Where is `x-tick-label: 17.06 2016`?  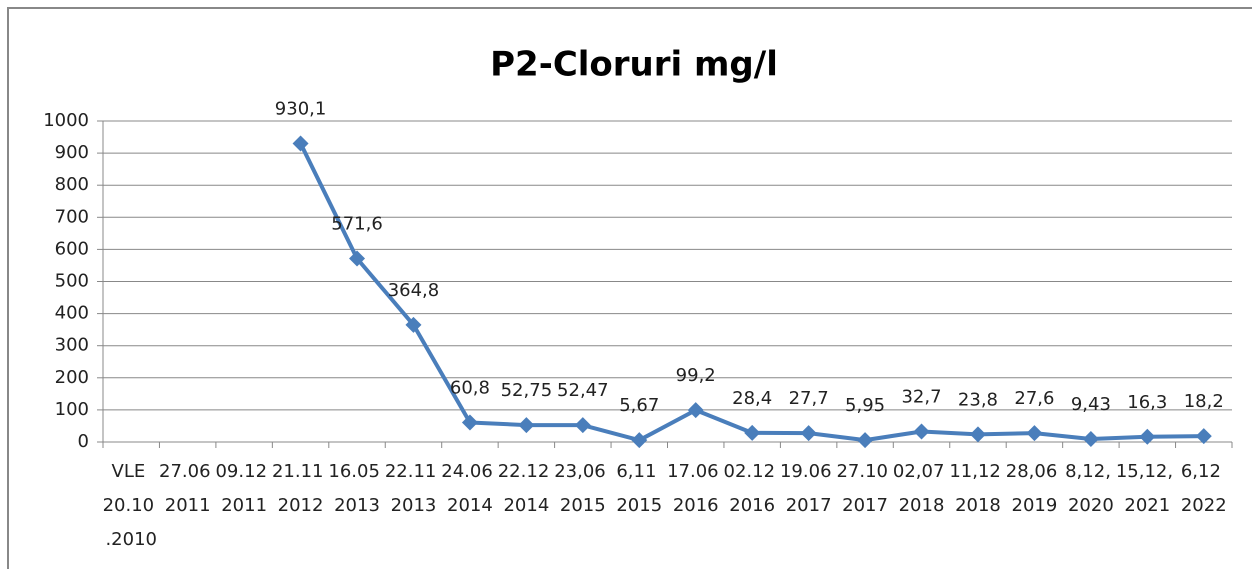
x-tick-label: 17.06 2016 is located at coordinates (695, 488).